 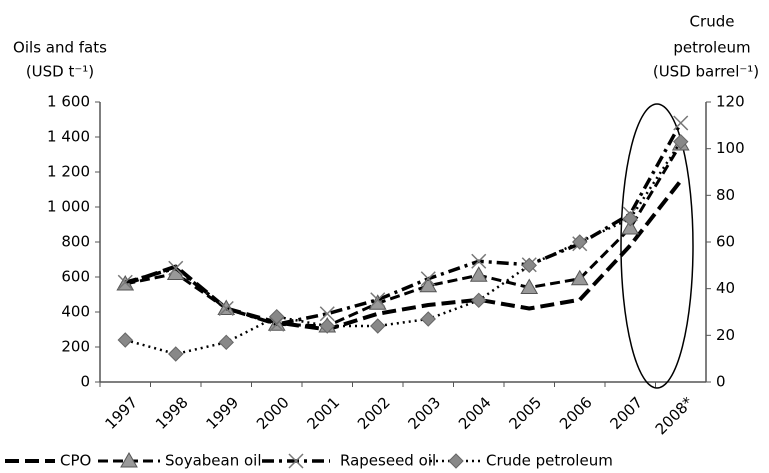 What do you see at coordinates (68, 137) in the screenshot?
I see `y-tick-label: 1 400` at bounding box center [68, 137].